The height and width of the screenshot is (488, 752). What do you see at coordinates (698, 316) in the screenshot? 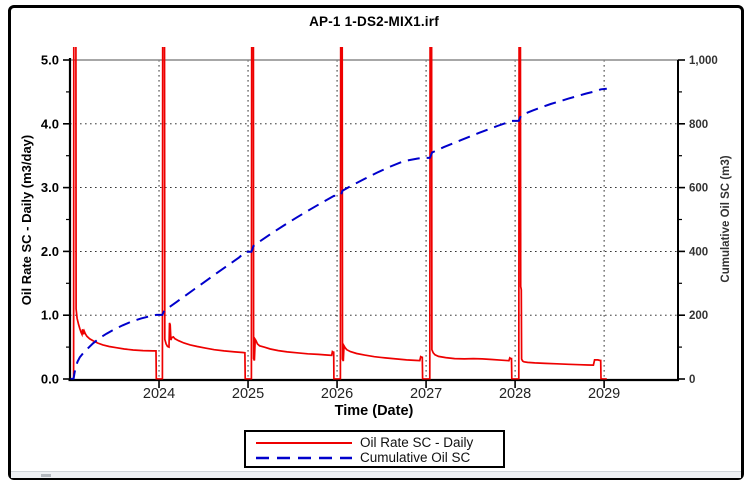
I see `tick-label: 200` at bounding box center [698, 316].